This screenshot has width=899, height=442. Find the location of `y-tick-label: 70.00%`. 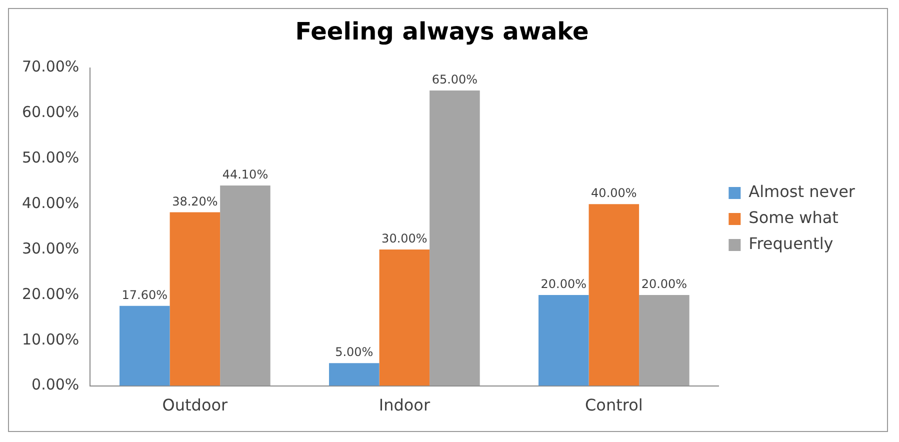

y-tick-label: 70.00% is located at coordinates (51, 67).